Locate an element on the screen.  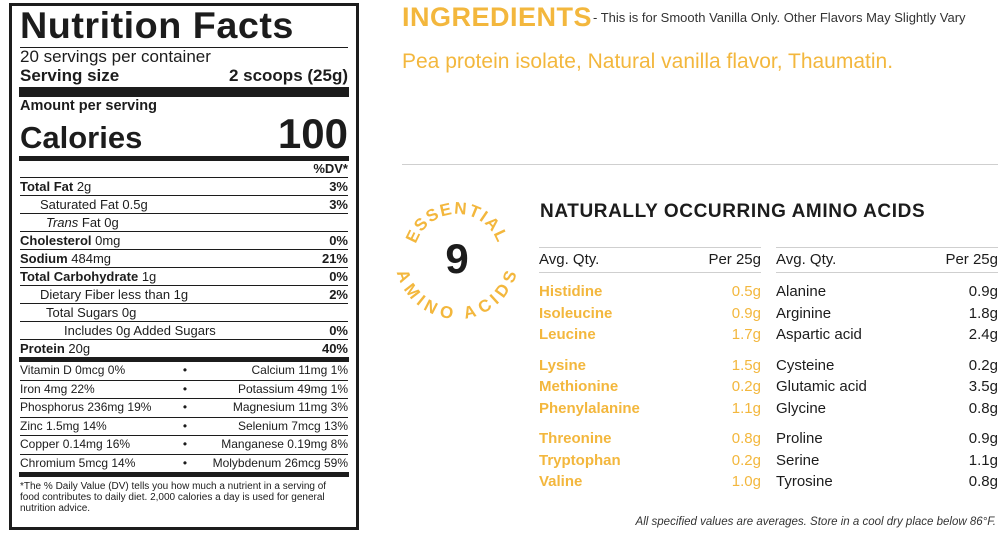
vitamin-row: Chromium 5mcg 14% • Molybdenum 26mcg 59% is located at coordinates (184, 463).